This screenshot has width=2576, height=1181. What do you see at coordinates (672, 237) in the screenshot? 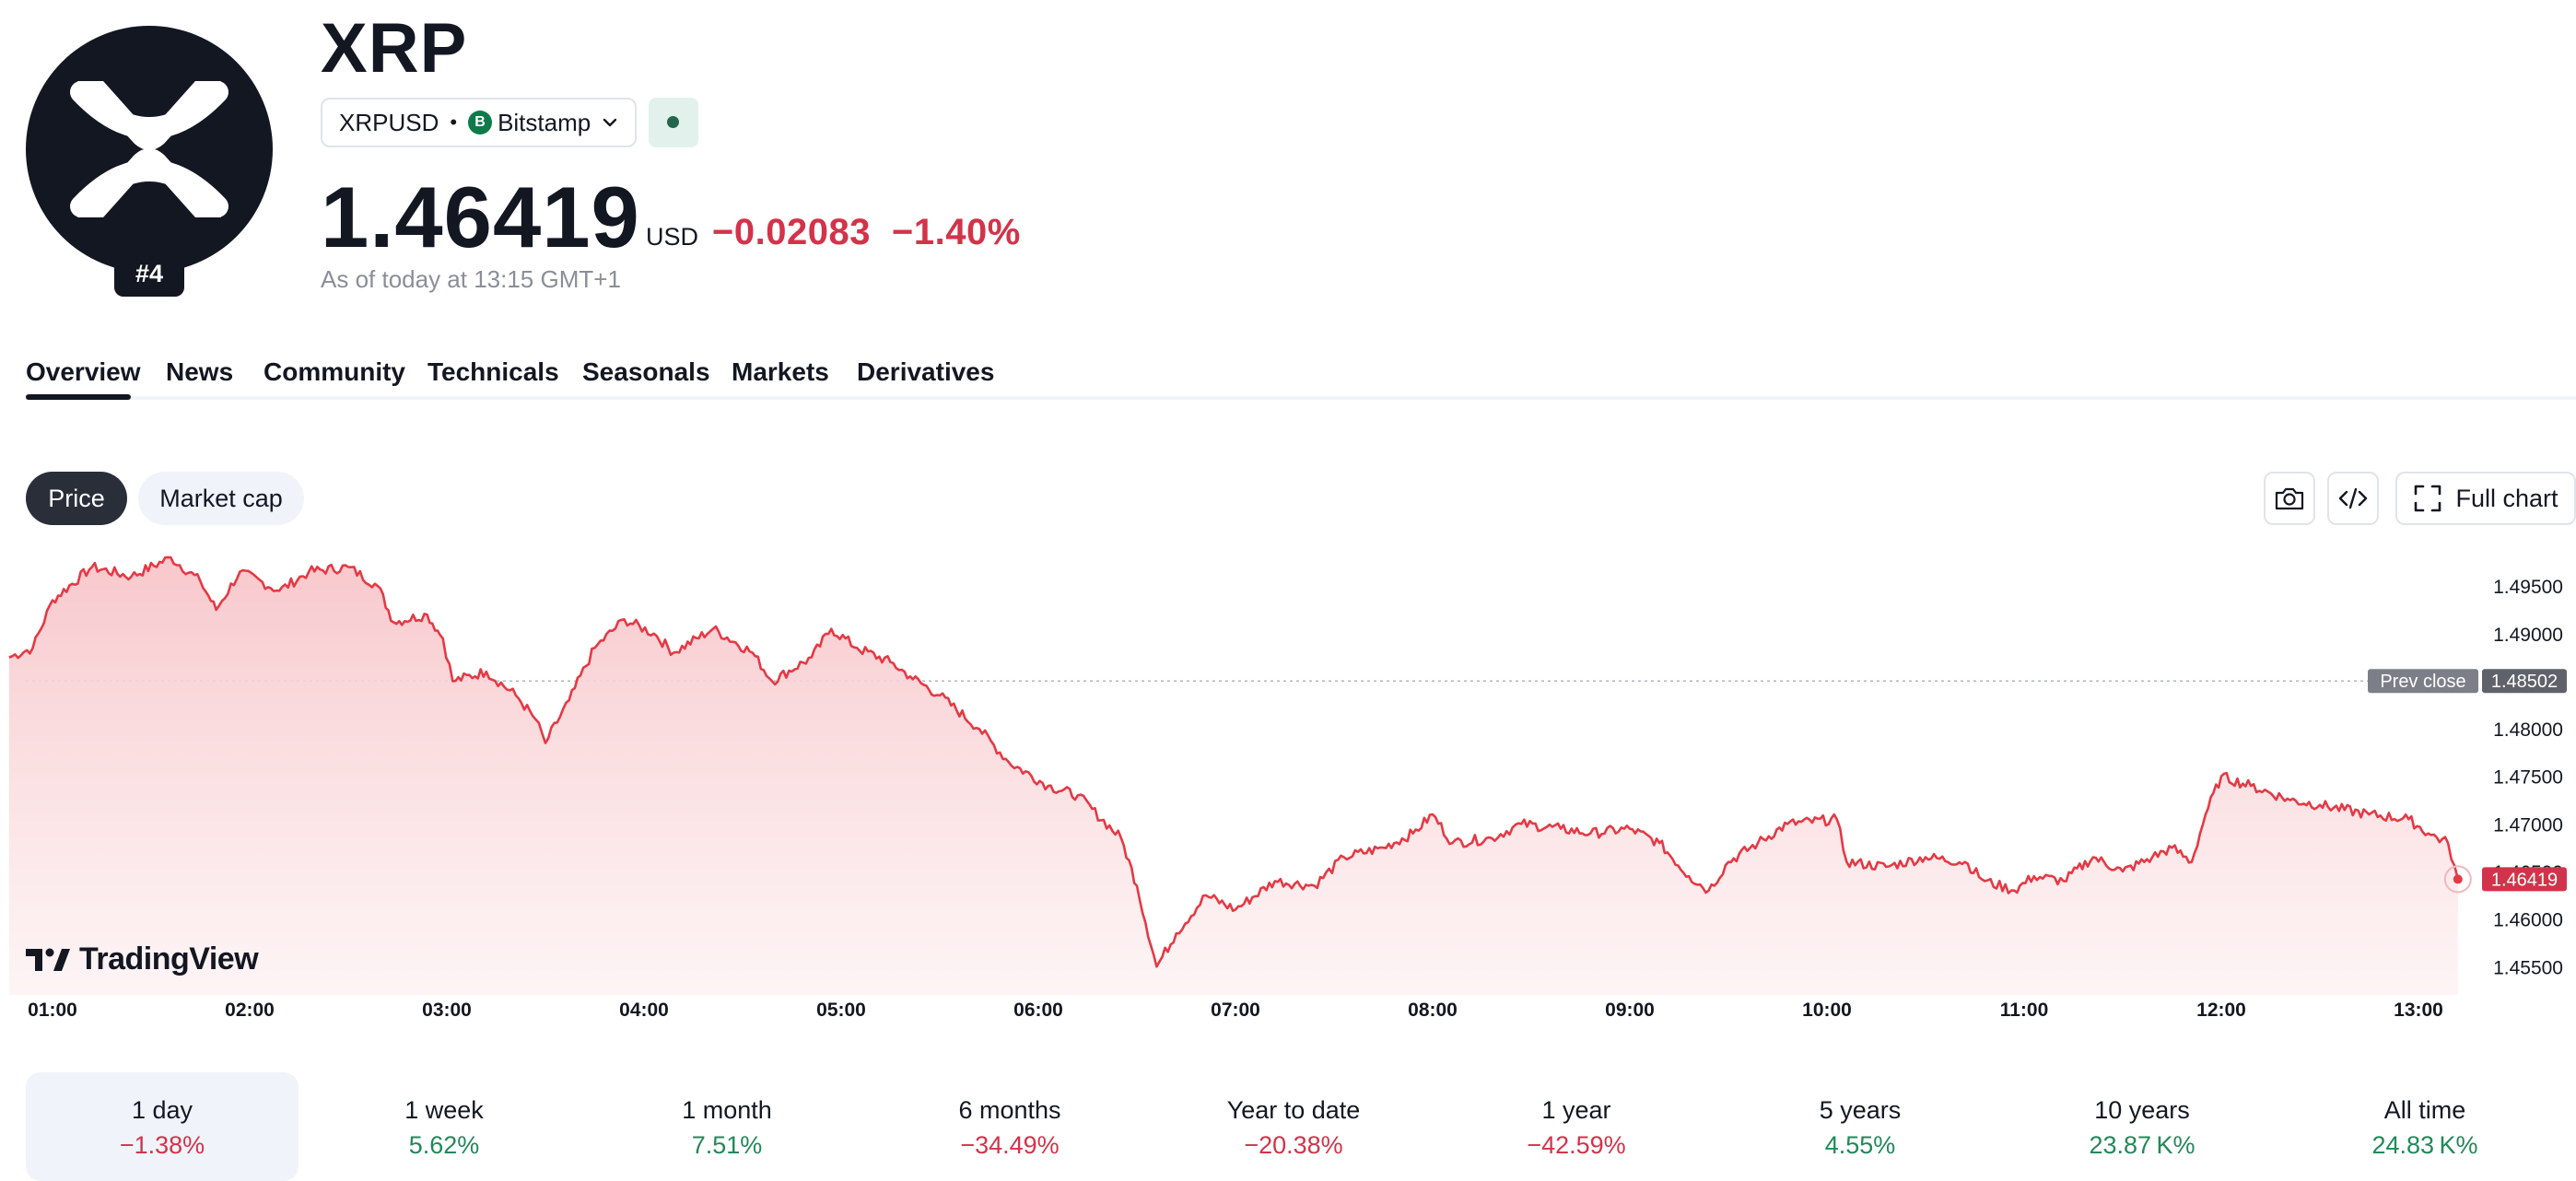
I see `currency-label: USD` at bounding box center [672, 237].